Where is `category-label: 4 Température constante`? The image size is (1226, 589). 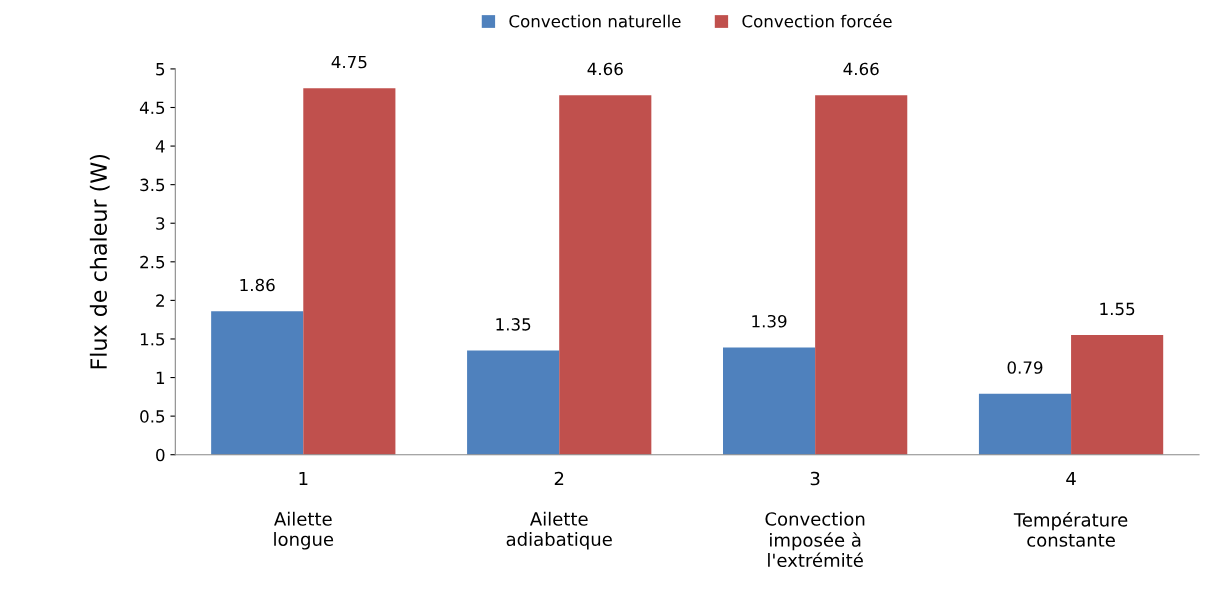
category-label: 4 Température constante is located at coordinates (1070, 509).